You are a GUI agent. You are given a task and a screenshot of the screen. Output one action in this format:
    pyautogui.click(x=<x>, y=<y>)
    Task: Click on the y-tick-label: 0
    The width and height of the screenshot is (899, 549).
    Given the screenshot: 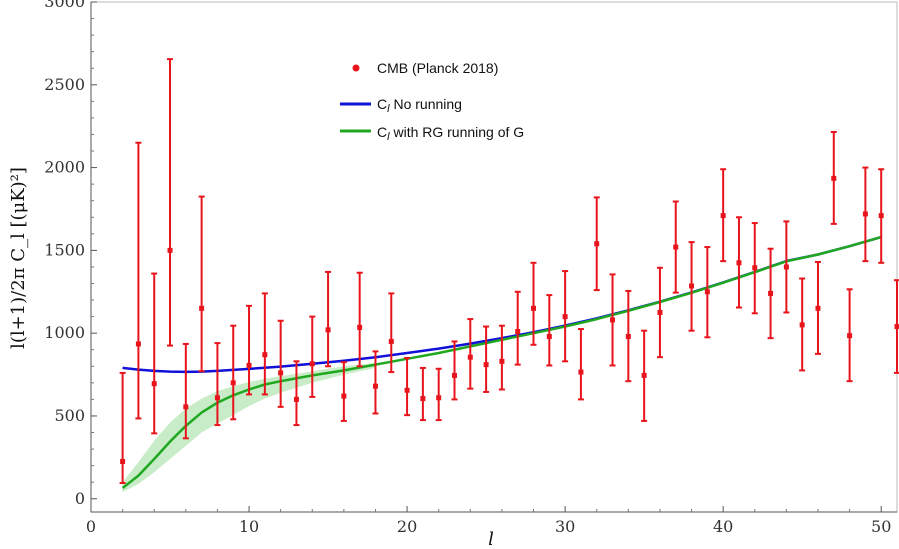 What is the action you would take?
    pyautogui.click(x=80, y=498)
    